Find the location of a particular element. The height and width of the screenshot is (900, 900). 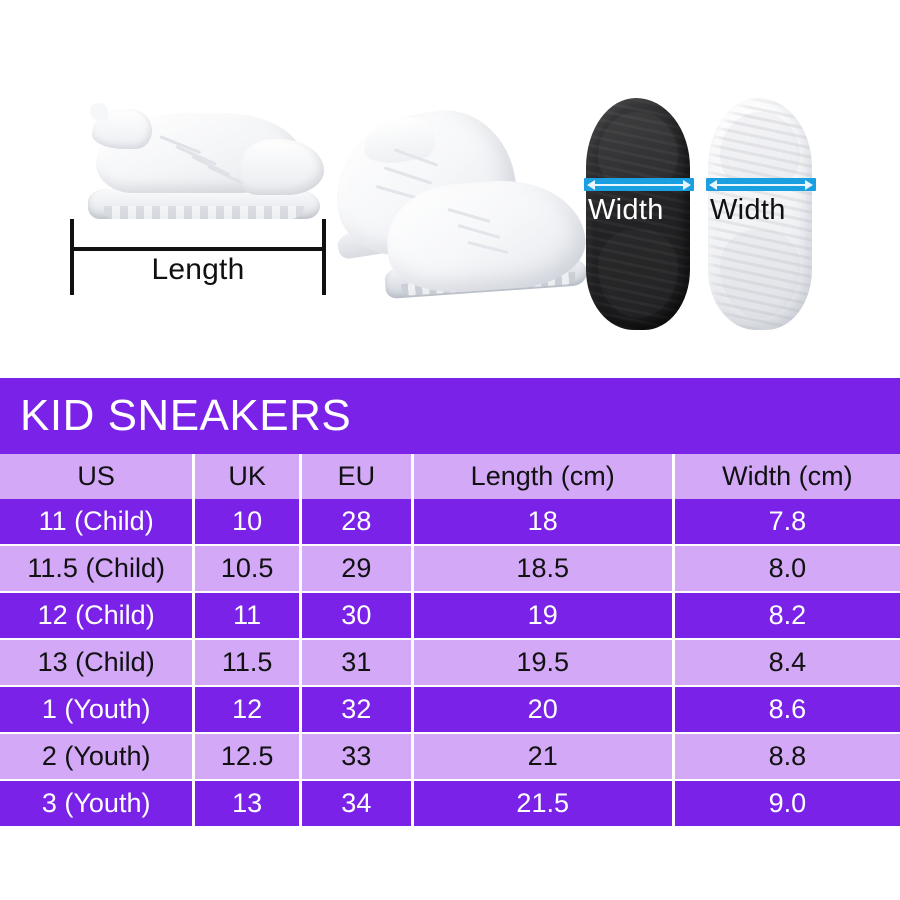

width-label-light: Width is located at coordinates (748, 210).